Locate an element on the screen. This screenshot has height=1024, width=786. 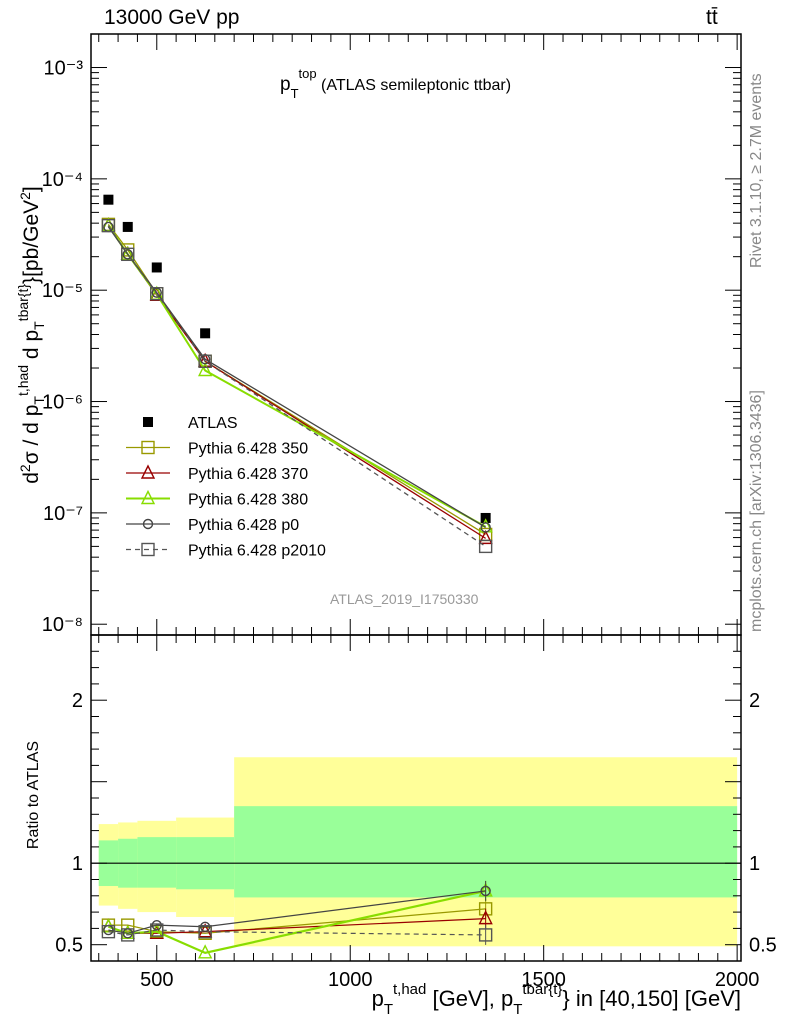
legend-label: ATLAS is located at coordinates (213, 423).